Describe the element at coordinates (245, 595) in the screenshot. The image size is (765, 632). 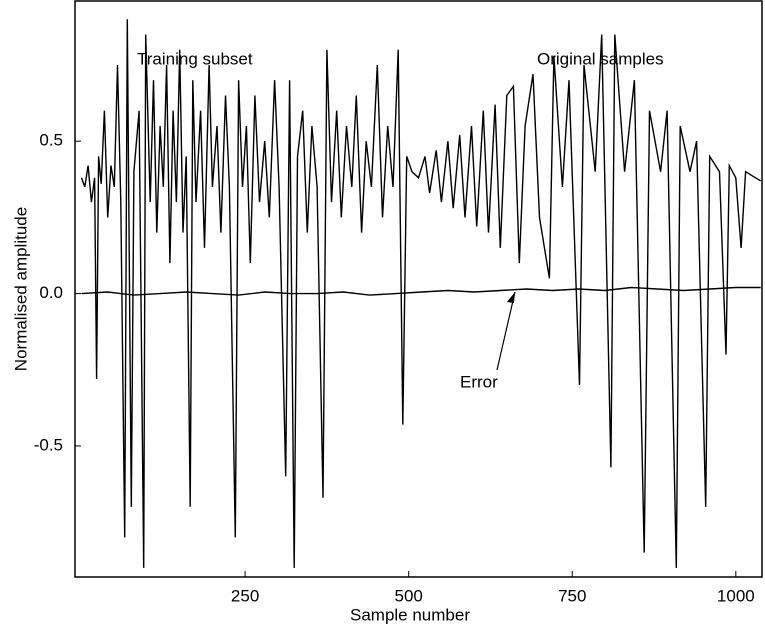
I see `x-tick-label: 250` at that location.